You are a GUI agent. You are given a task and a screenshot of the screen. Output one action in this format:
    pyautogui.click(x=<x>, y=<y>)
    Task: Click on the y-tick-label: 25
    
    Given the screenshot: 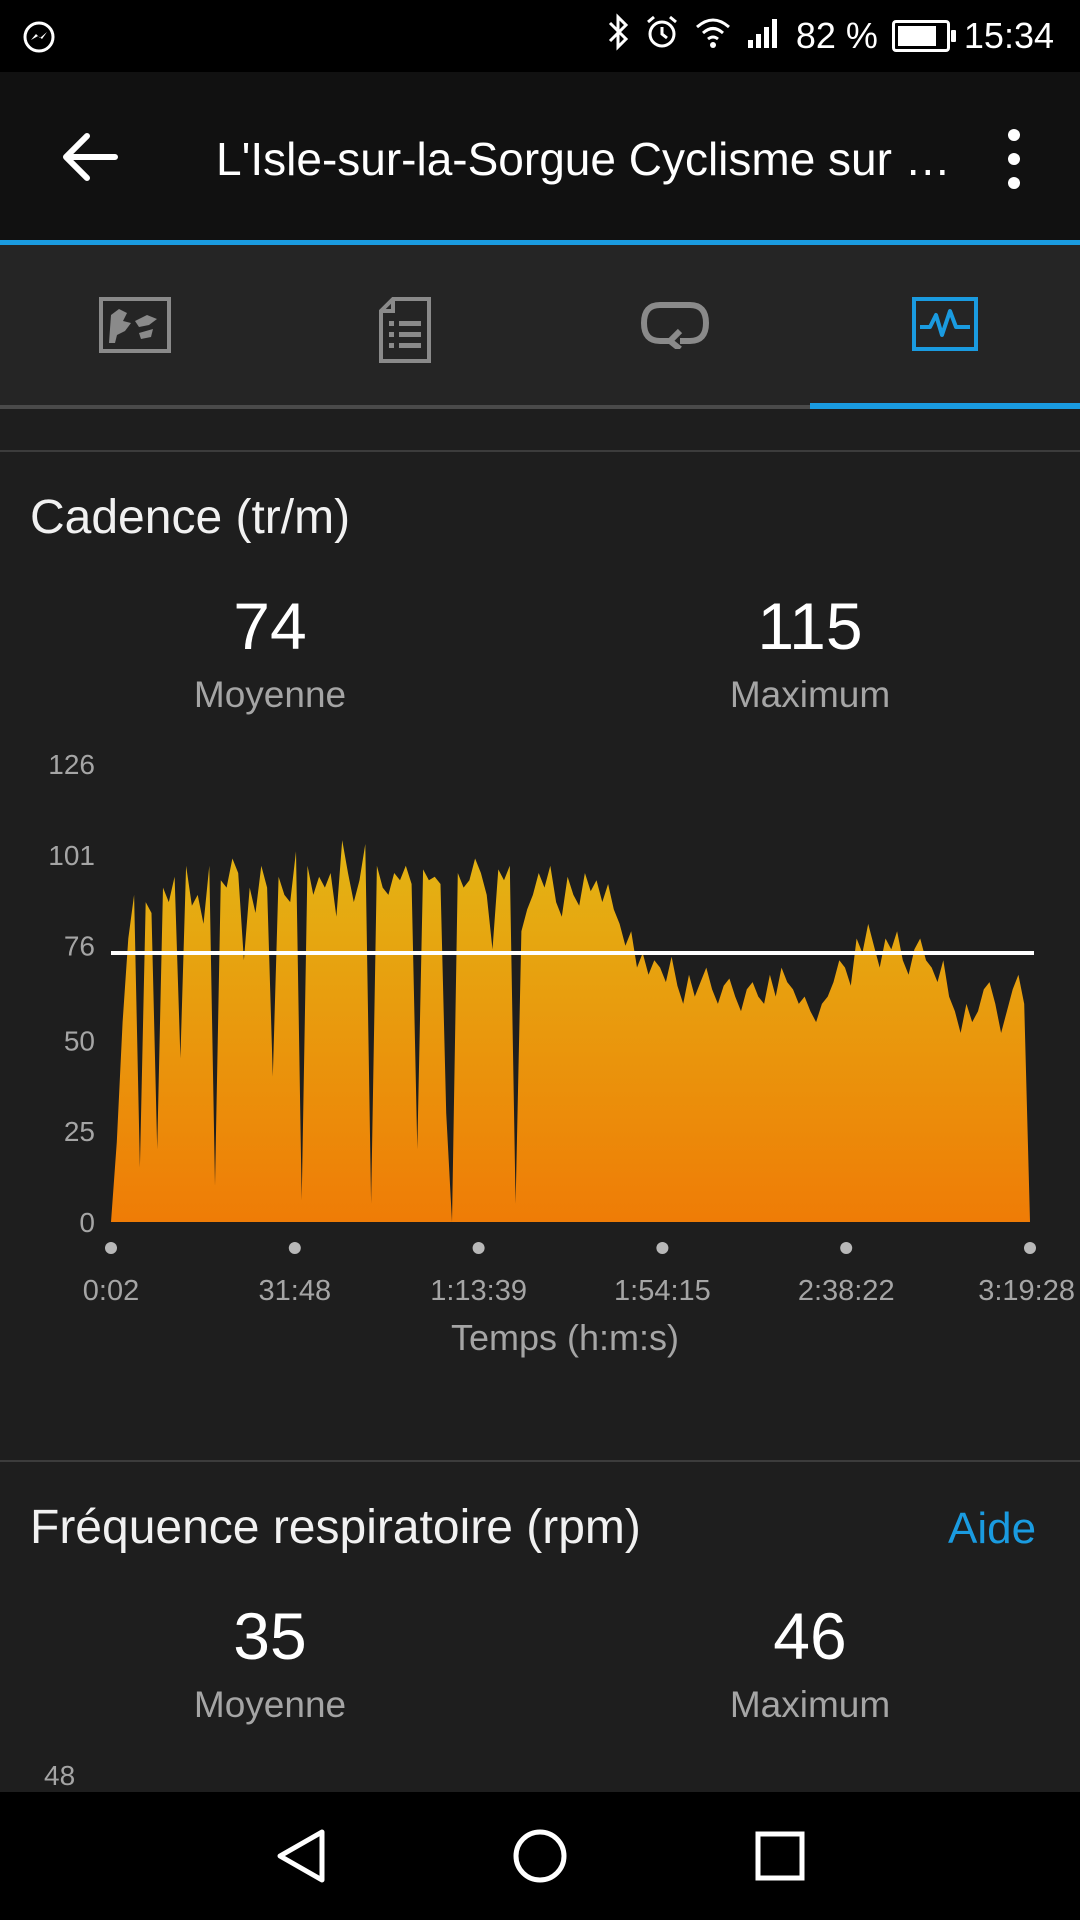 What is the action you would take?
    pyautogui.click(x=79, y=1131)
    